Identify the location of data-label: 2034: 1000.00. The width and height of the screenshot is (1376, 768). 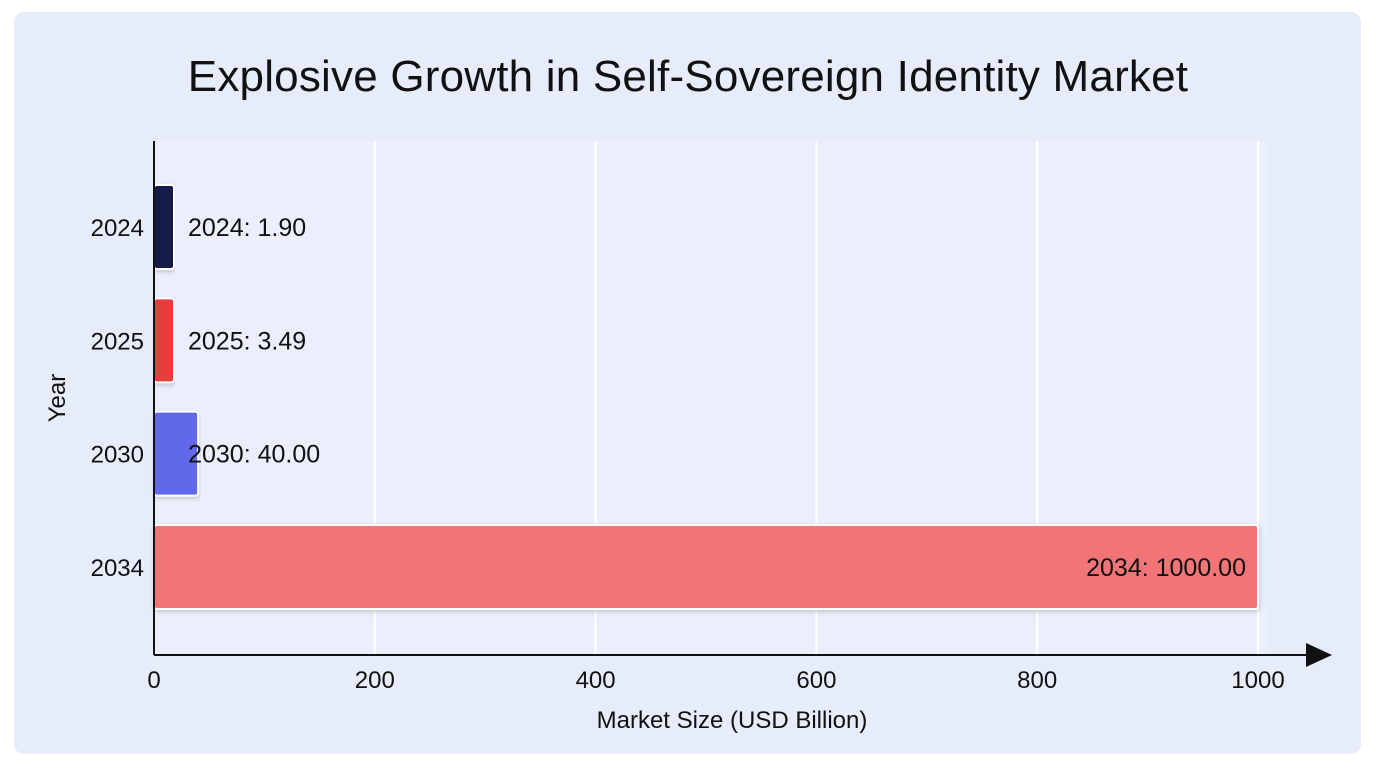
(1166, 568).